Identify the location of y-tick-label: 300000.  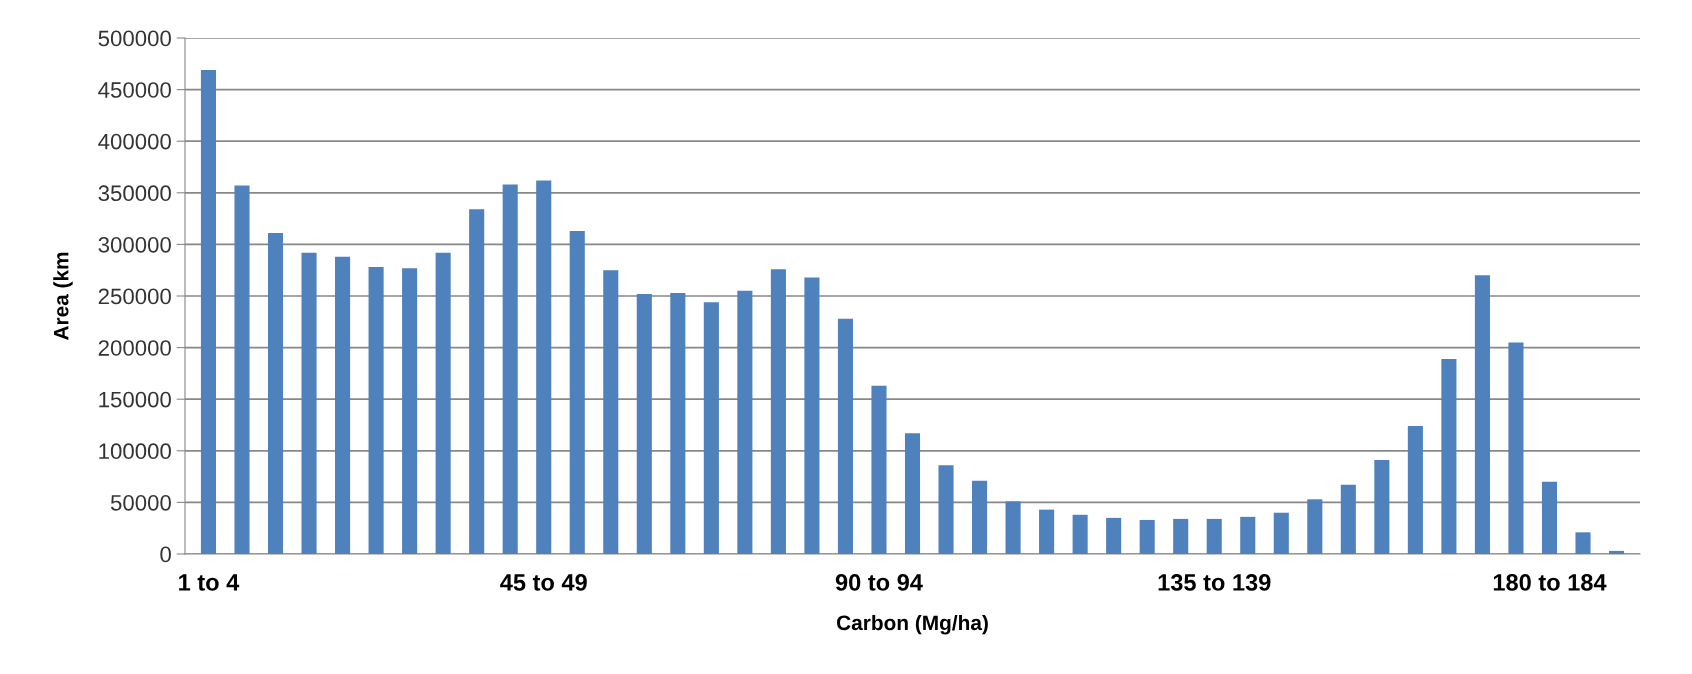
(134, 244).